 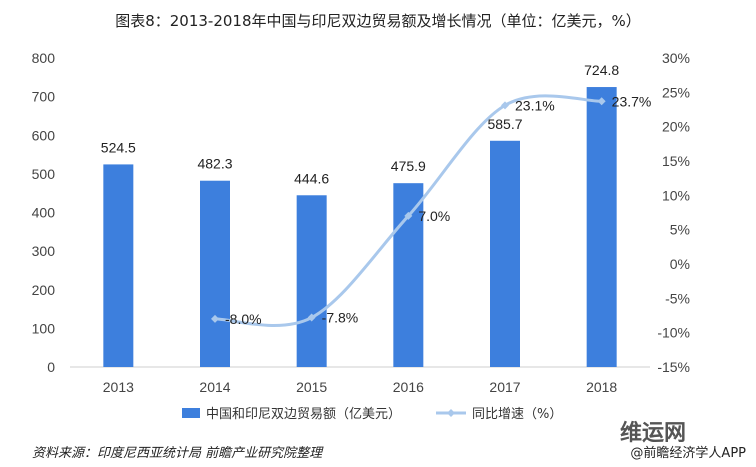 I want to click on right-tick-label: 5%, so click(x=680, y=230).